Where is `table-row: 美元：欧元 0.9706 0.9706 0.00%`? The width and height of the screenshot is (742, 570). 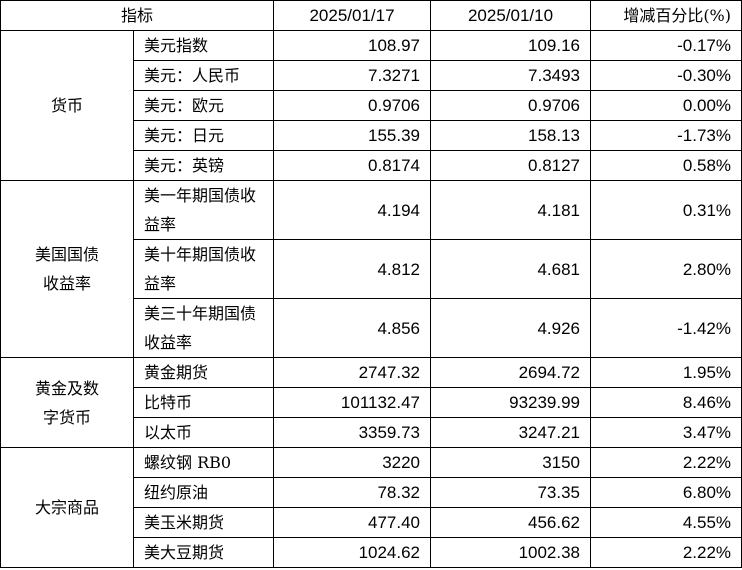
table-row: 美元：欧元 0.9706 0.9706 0.00% is located at coordinates (371, 105).